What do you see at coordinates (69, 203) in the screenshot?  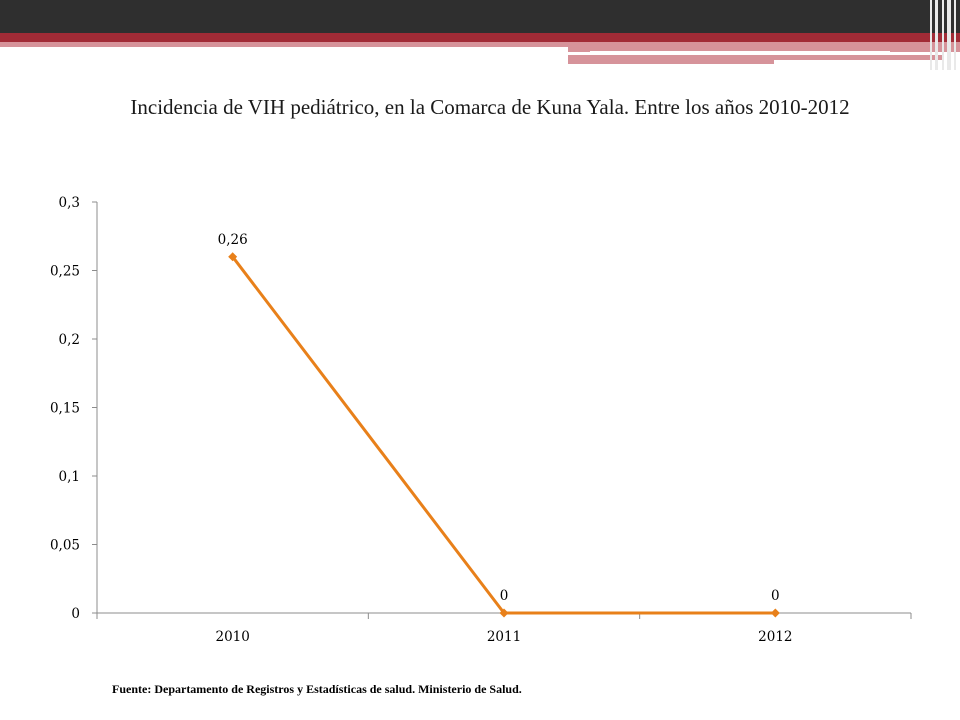 I see `y-tick-label: 0,3` at bounding box center [69, 203].